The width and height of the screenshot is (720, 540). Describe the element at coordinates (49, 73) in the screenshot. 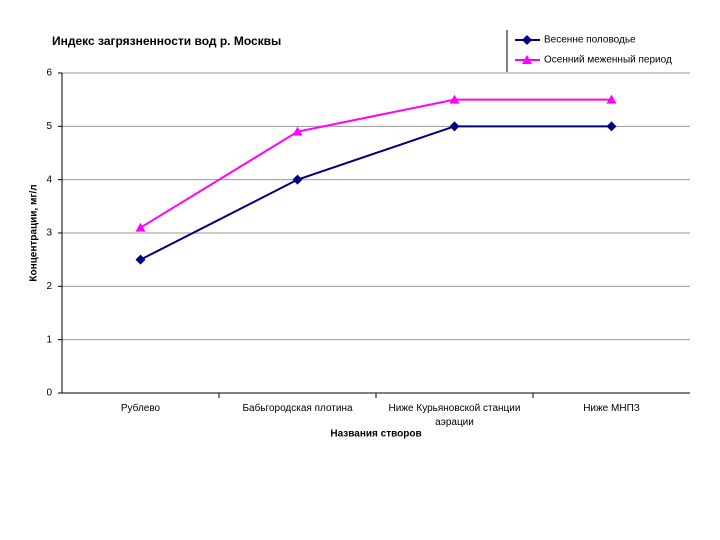

I see `y-tick-label: 6` at that location.